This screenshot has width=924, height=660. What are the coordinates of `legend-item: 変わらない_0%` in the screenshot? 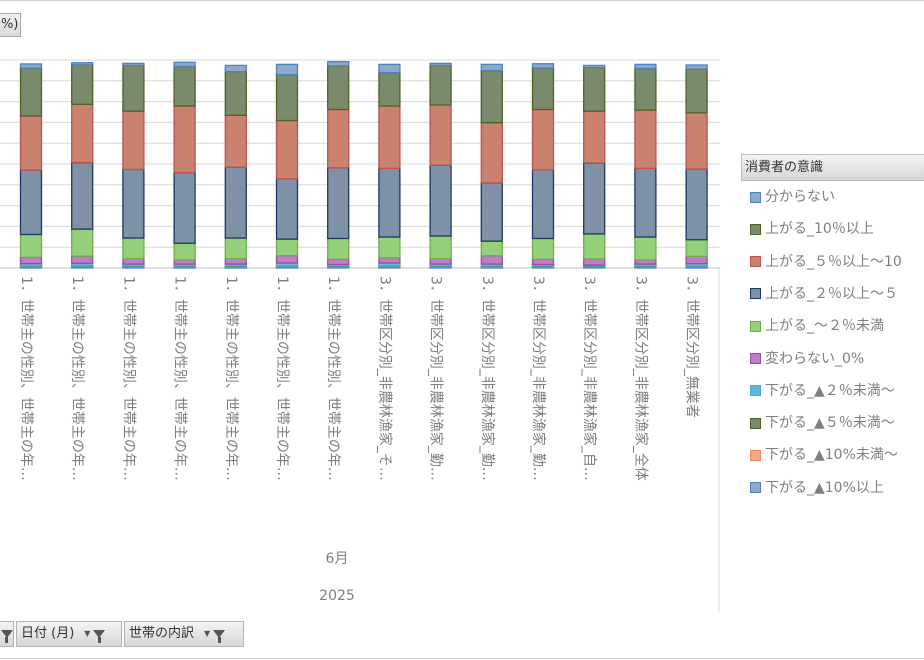 It's located at (807, 359).